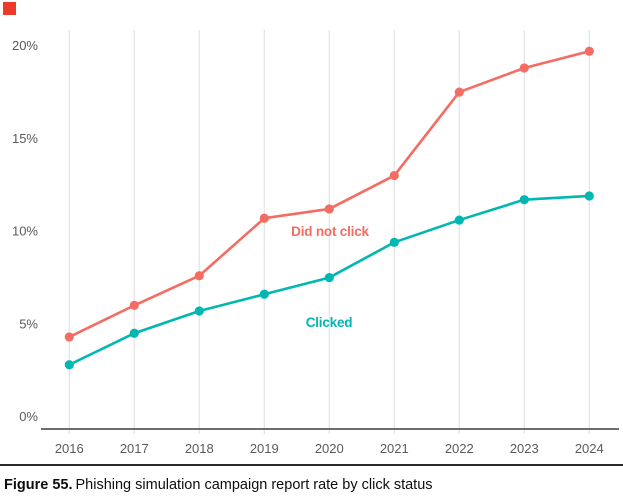 The width and height of the screenshot is (623, 501). Describe the element at coordinates (524, 448) in the screenshot. I see `x-tick-label: 2023` at that location.